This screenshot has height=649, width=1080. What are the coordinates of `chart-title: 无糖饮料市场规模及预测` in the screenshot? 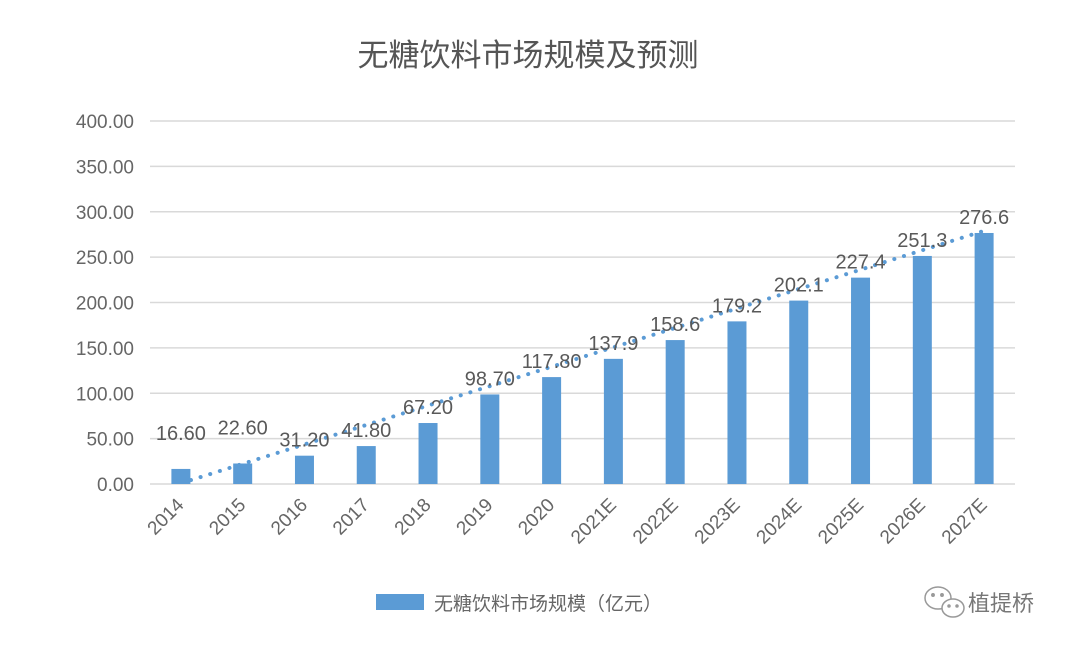 It's located at (528, 56).